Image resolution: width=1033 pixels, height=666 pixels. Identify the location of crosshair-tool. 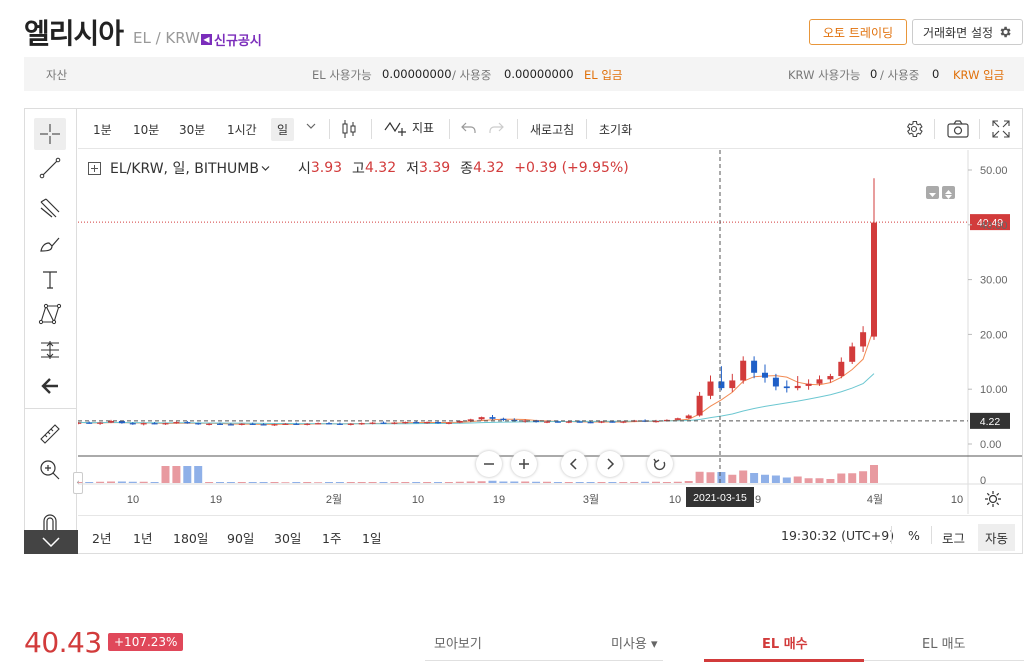
(50, 134).